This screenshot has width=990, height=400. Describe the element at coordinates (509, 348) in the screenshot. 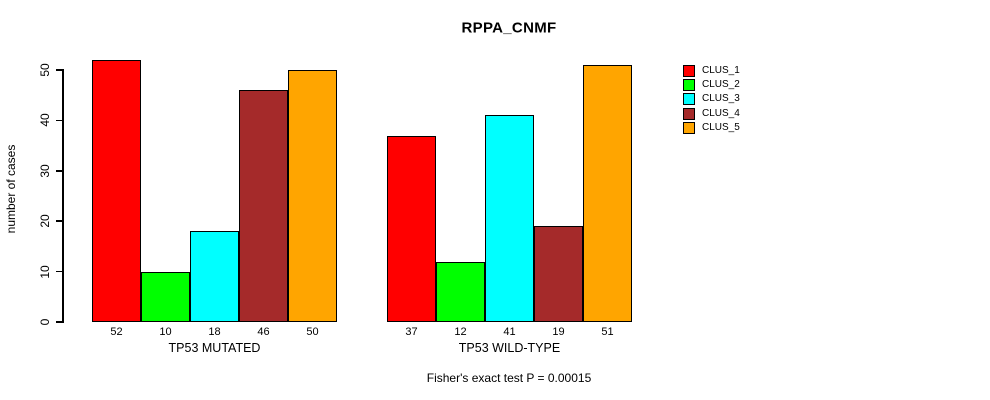

I see `x-axis-group-label: TP53 WILD-TYPE` at that location.